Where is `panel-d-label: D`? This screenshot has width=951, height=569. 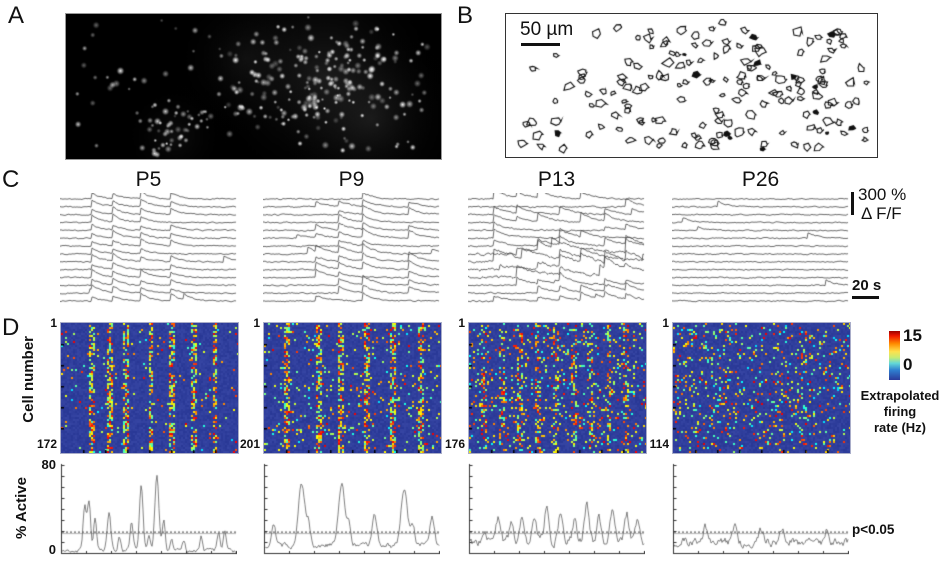
panel-d-label: D is located at coordinates (11, 327).